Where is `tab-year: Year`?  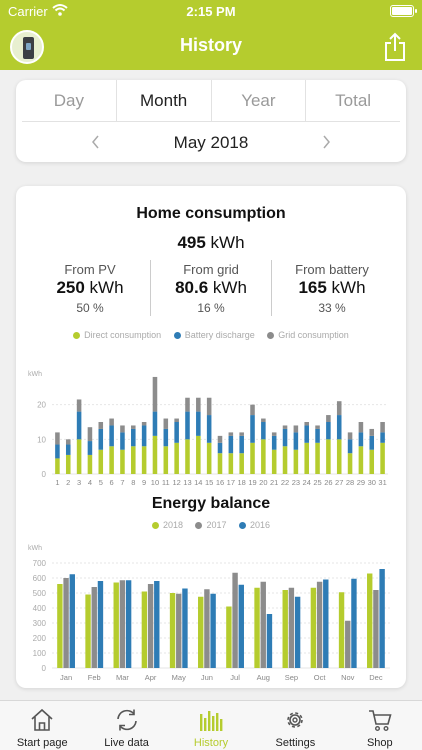 tab-year: Year is located at coordinates (259, 100).